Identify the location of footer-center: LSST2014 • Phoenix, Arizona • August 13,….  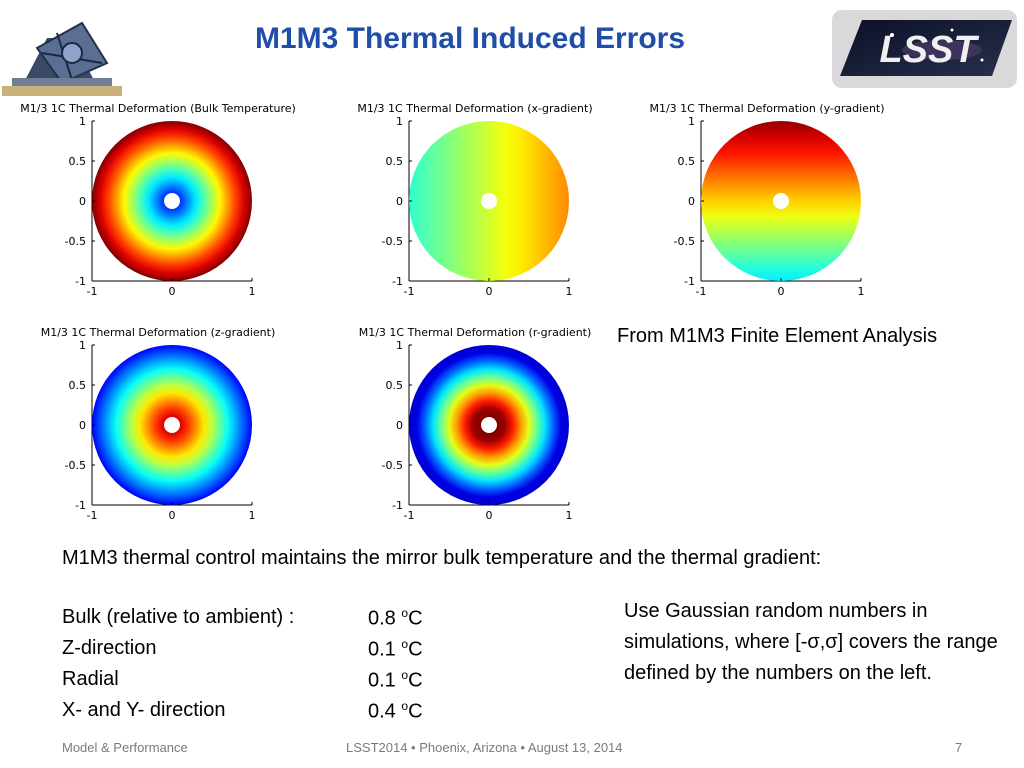
(484, 747).